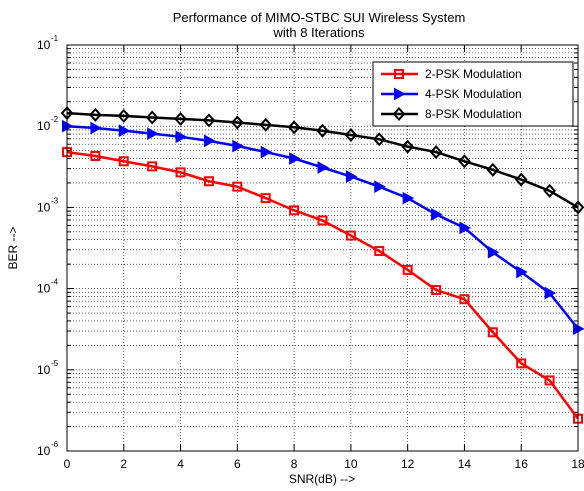 The width and height of the screenshot is (584, 491). I want to click on x-tick-label: 6, so click(237, 464).